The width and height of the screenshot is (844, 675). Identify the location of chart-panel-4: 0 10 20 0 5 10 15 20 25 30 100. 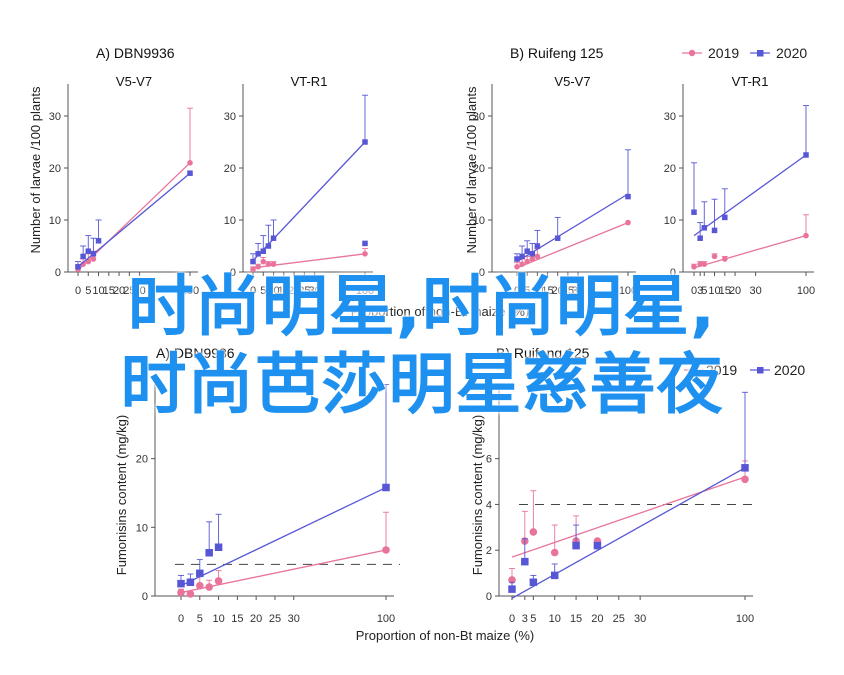
(268, 504).